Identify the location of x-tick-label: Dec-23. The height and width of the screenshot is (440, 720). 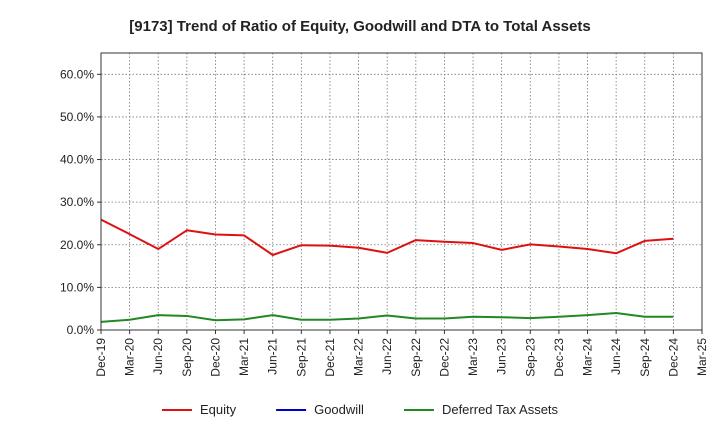
(559, 357).